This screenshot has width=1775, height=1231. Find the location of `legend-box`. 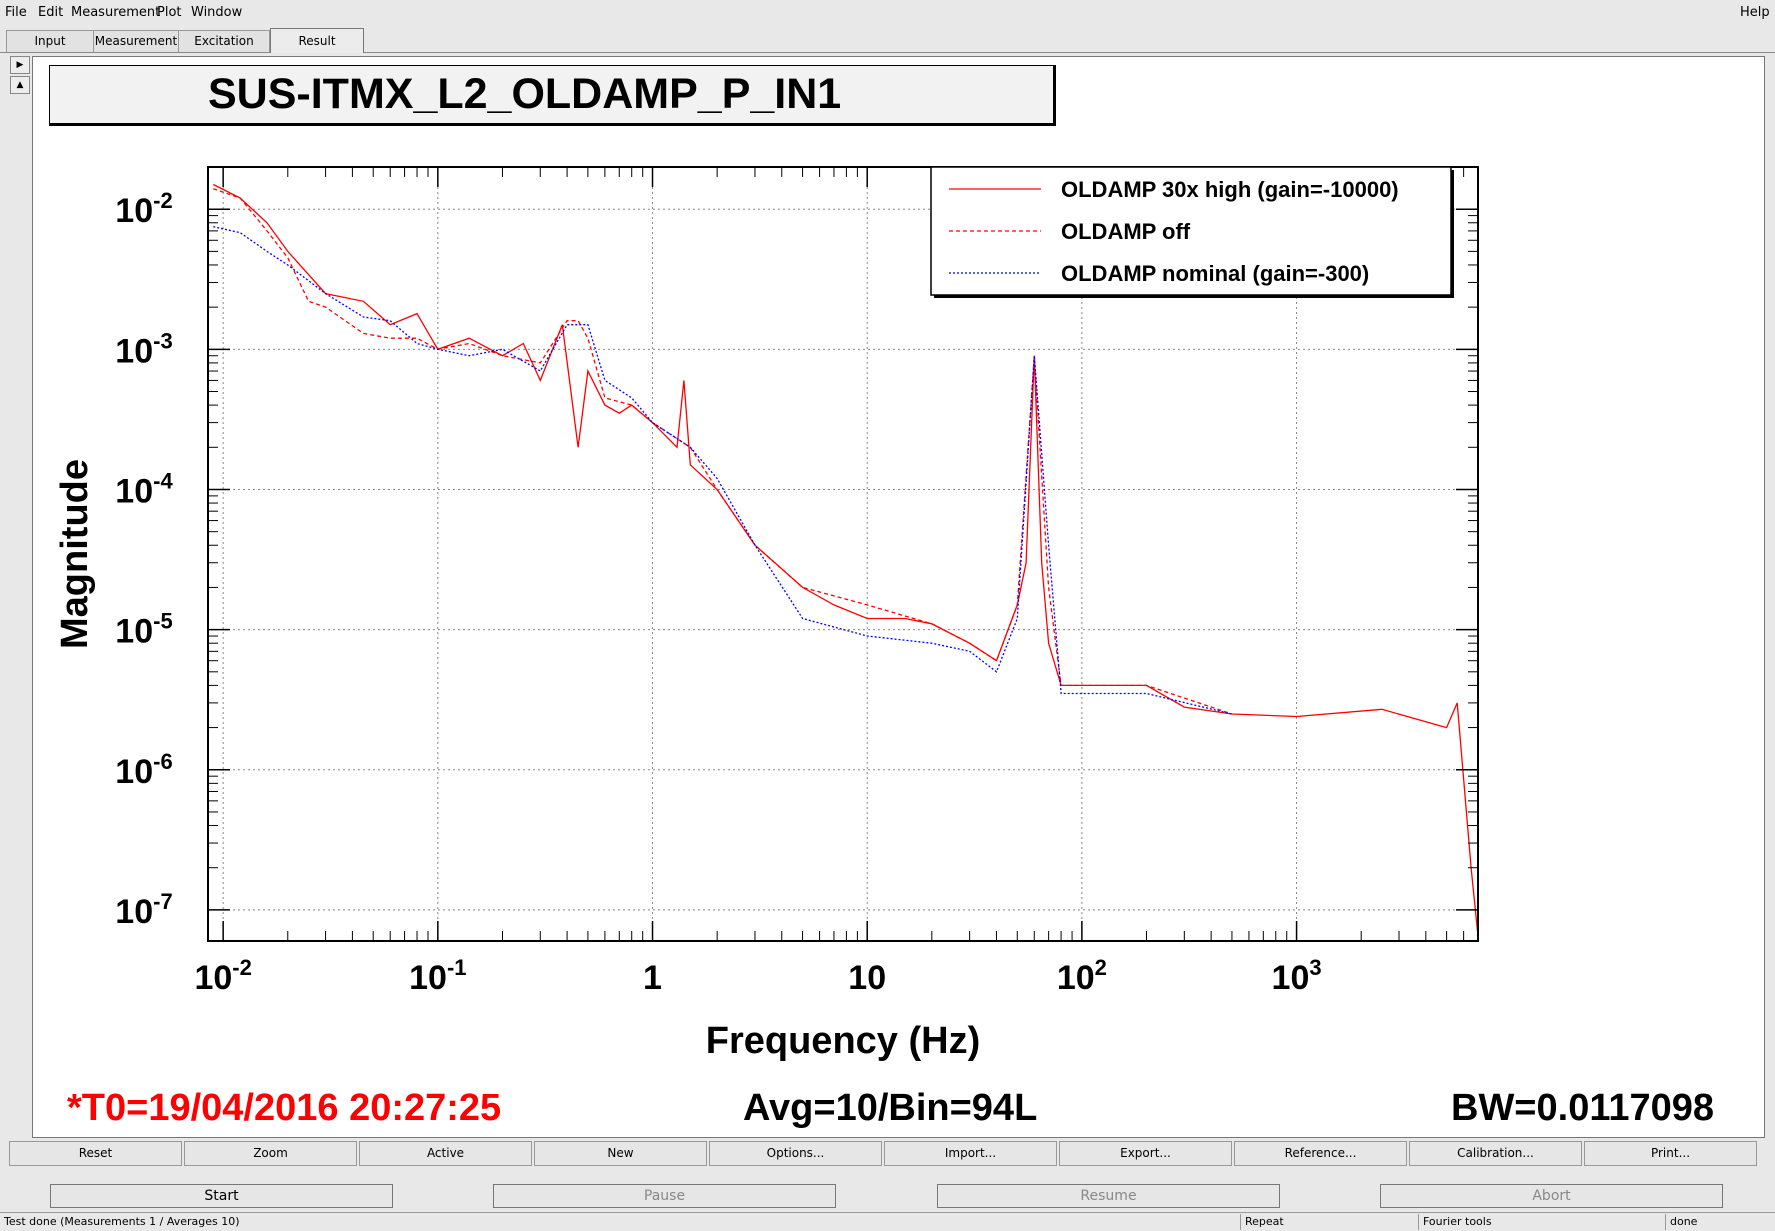

legend-box is located at coordinates (1191, 231).